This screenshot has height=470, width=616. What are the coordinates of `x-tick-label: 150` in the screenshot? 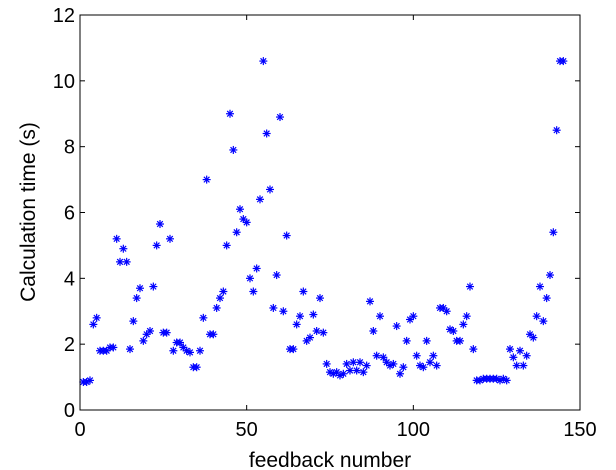 It's located at (579, 430).